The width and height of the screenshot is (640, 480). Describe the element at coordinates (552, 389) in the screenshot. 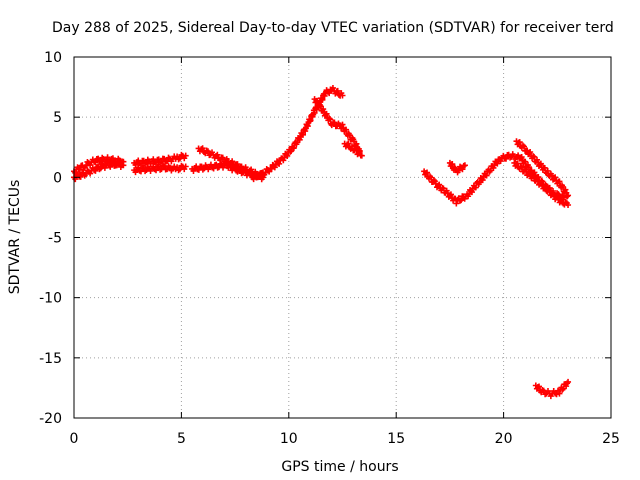

I see `series-arc16` at that location.